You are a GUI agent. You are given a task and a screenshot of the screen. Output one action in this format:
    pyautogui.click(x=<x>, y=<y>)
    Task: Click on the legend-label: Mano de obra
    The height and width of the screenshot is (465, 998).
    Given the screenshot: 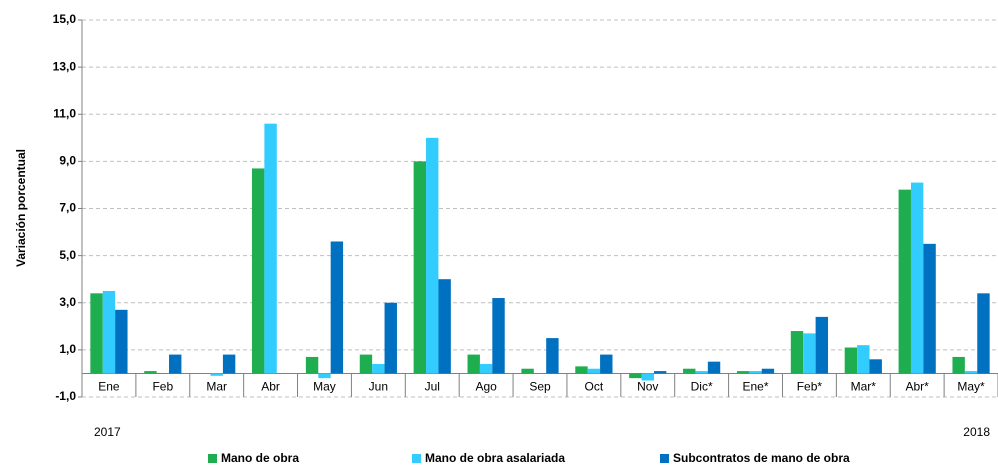 What is the action you would take?
    pyautogui.click(x=260, y=458)
    